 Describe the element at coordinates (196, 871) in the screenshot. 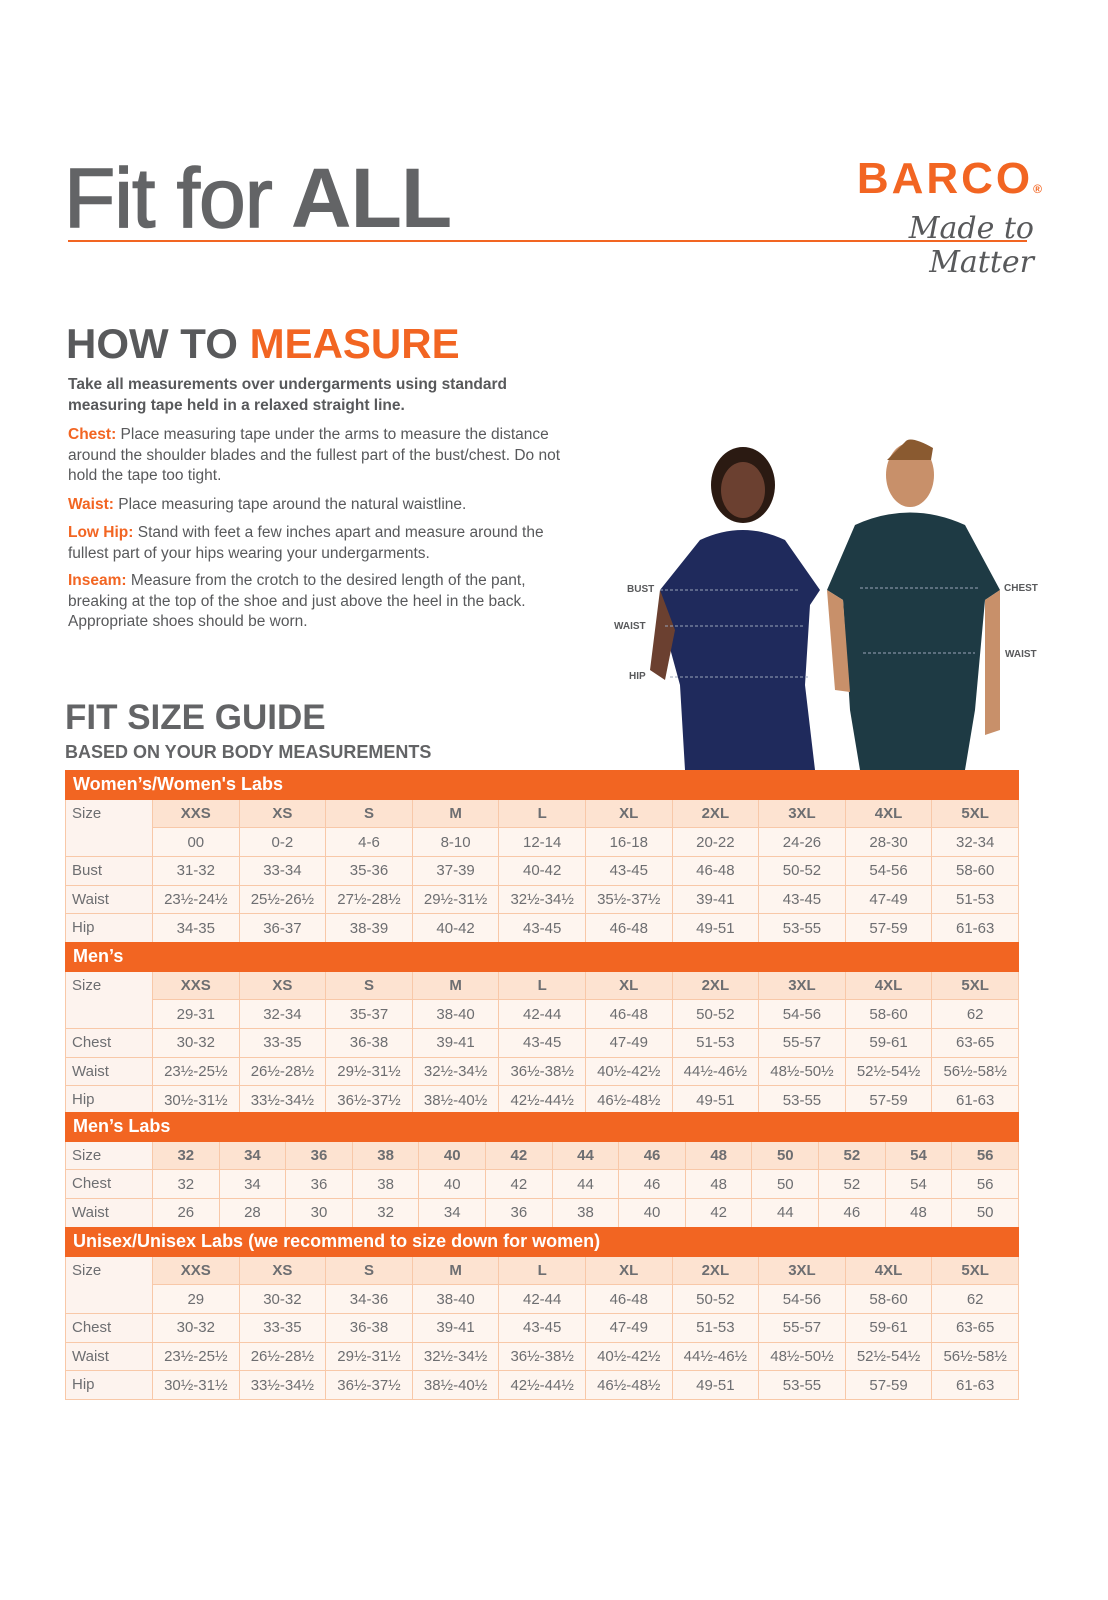

I see `value-cell: 31-32` at that location.